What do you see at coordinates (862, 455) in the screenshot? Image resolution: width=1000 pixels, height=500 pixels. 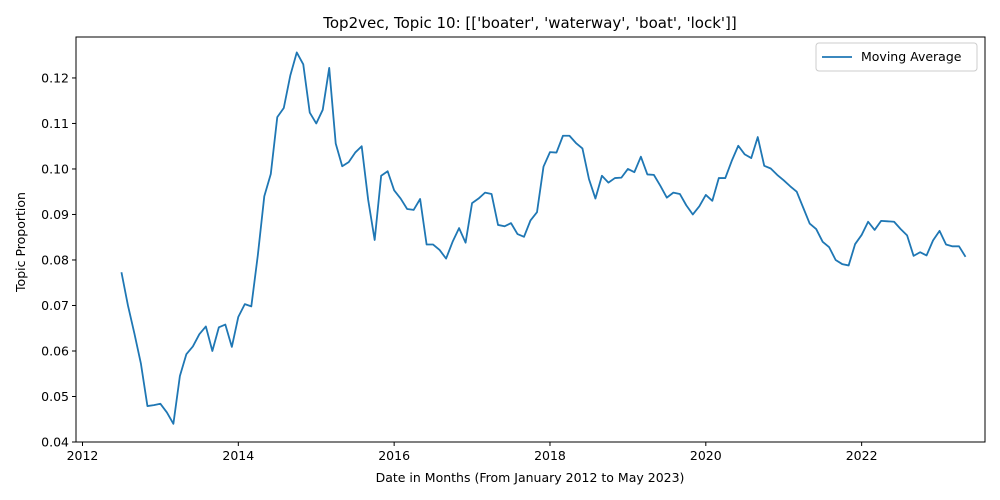 I see `x-tick-label: 2022` at bounding box center [862, 455].